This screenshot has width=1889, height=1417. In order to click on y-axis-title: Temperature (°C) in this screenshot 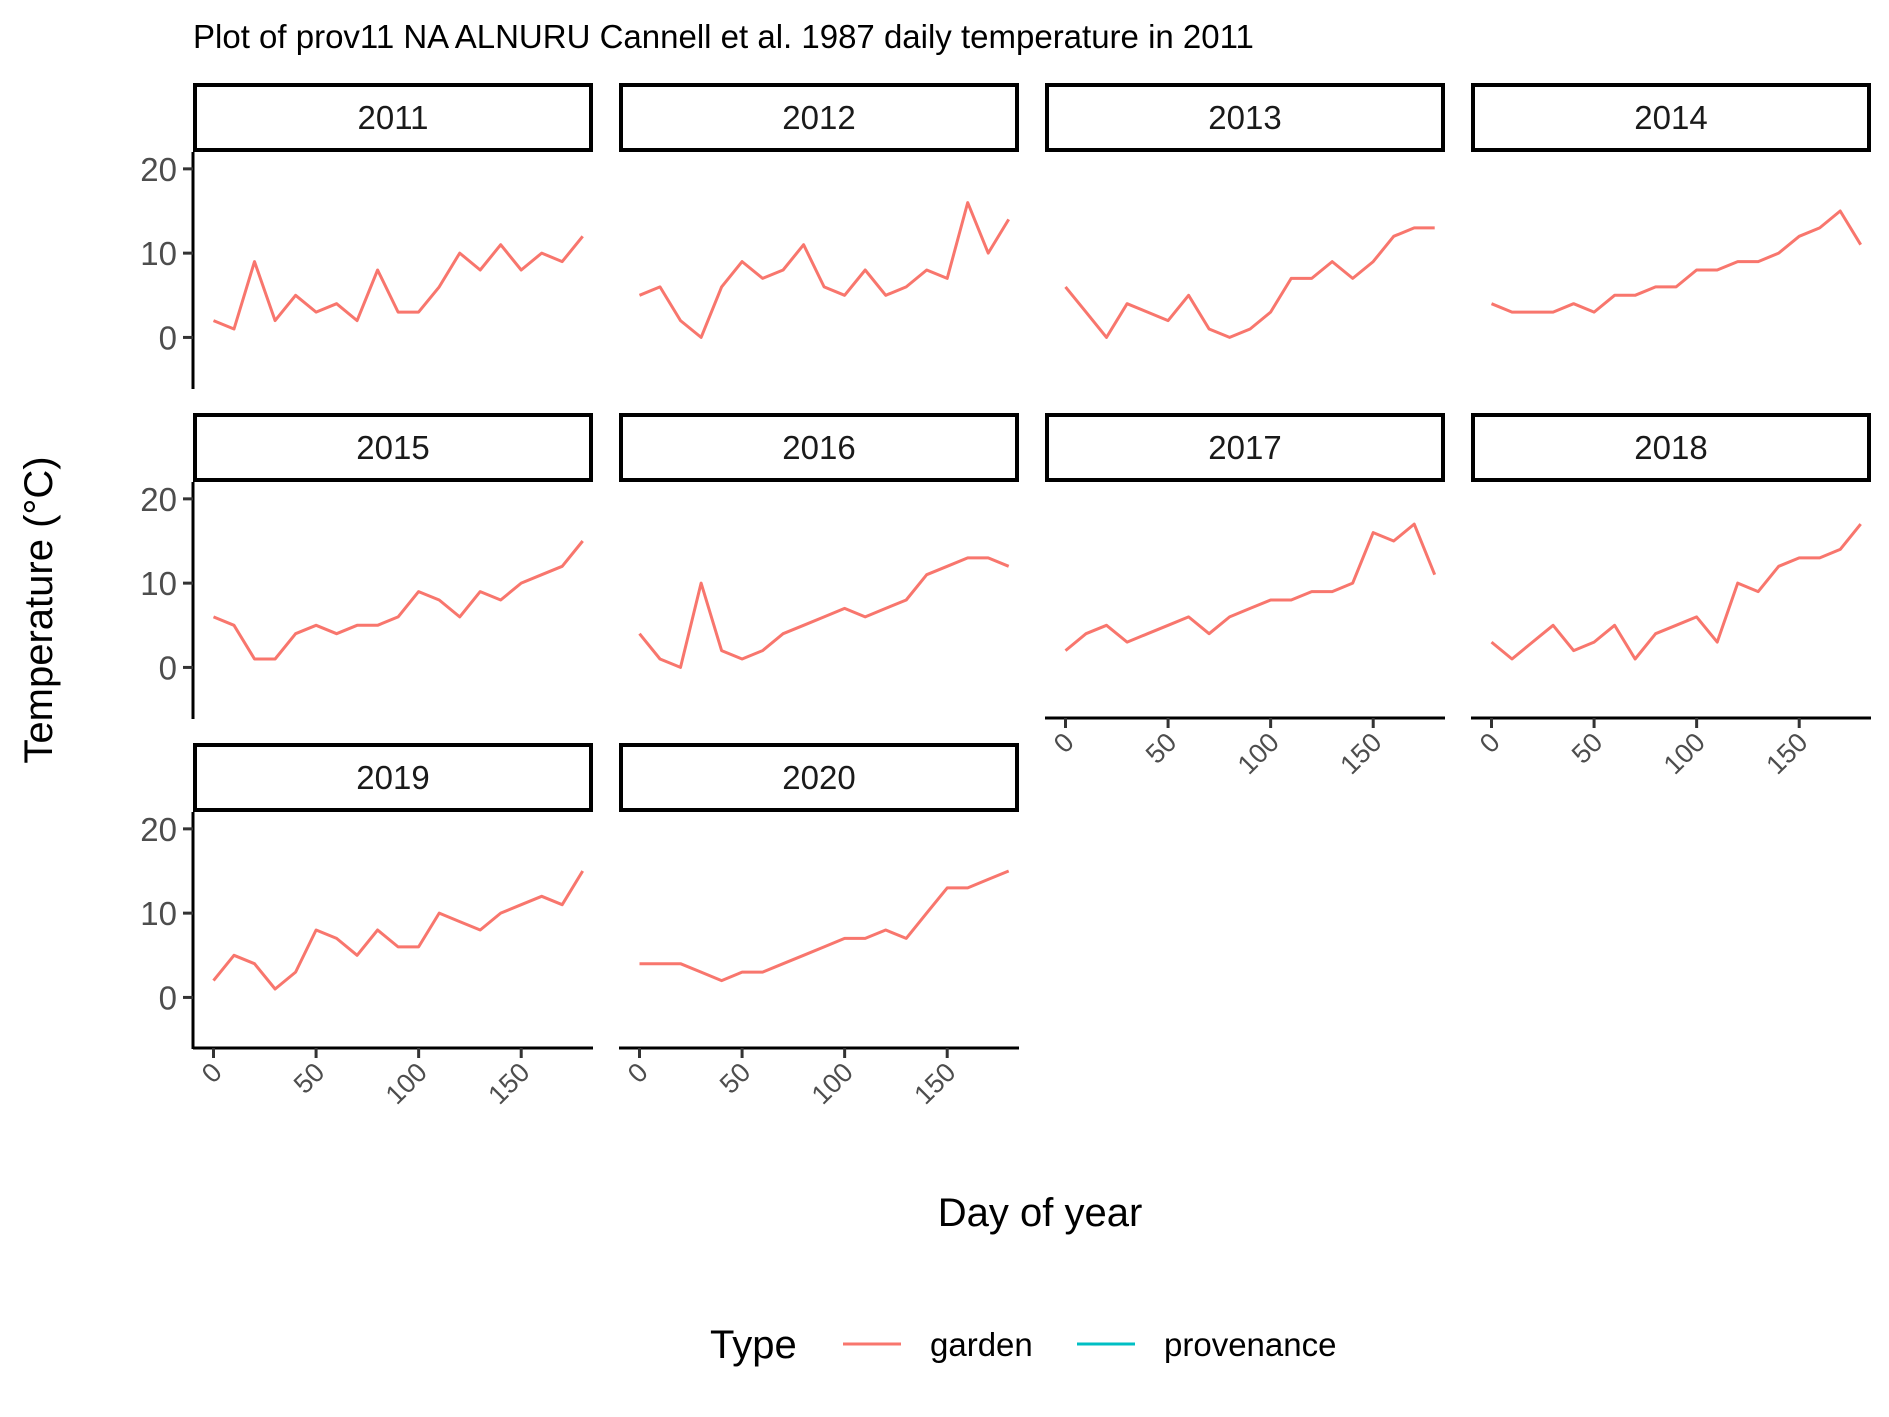, I will do `click(39, 609)`.